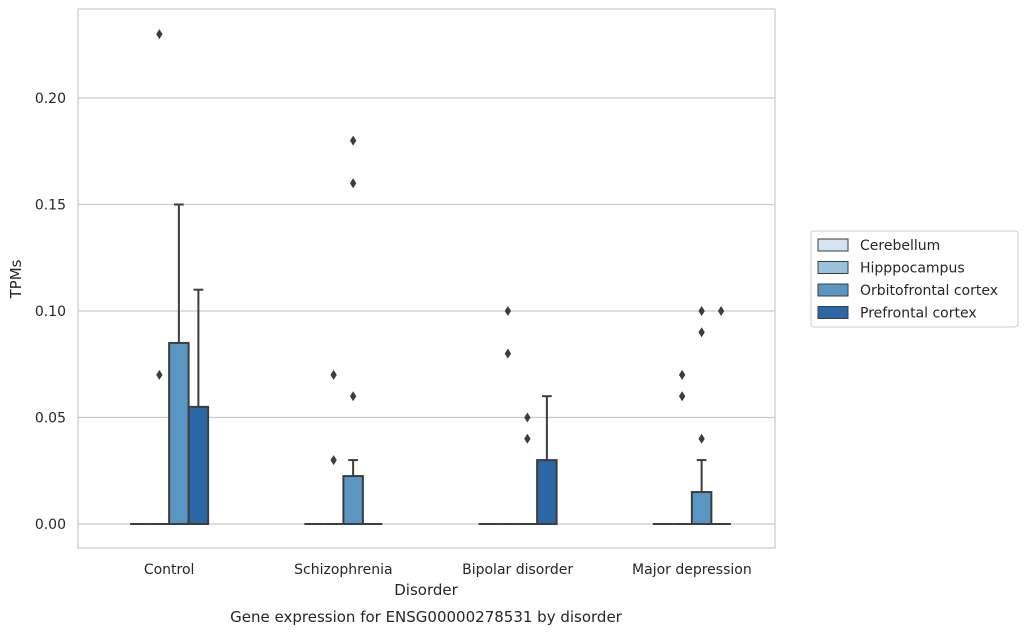 The height and width of the screenshot is (634, 1028). I want to click on y-axis-label: TPMs, so click(16, 279).